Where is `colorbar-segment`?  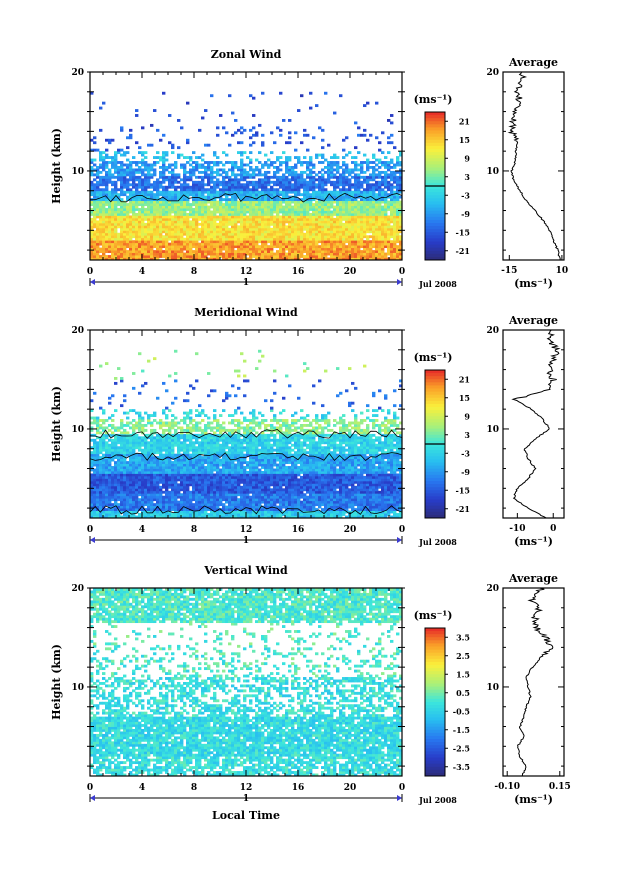 colorbar-segment is located at coordinates (435, 117).